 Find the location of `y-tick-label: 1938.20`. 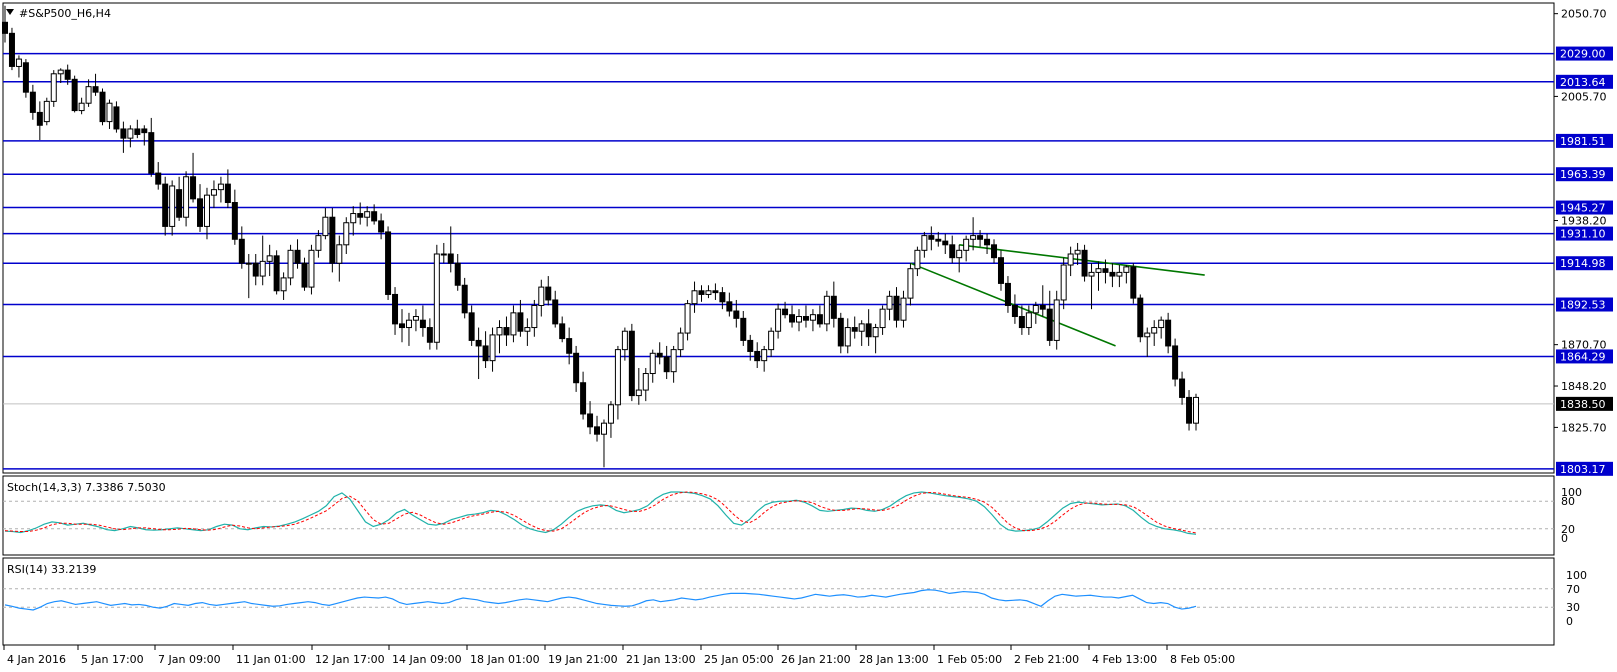

y-tick-label: 1938.20 is located at coordinates (1584, 221).